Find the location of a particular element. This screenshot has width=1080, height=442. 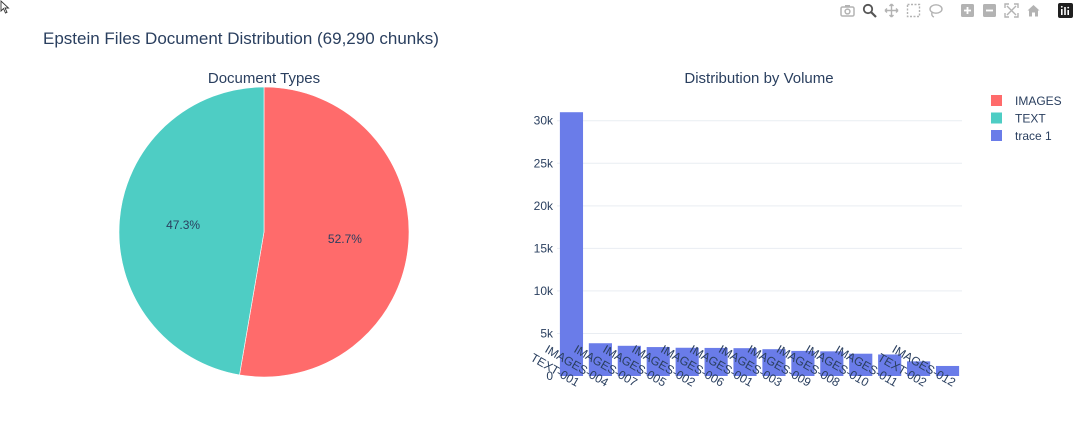

y-tick-label: 20k is located at coordinates (544, 206).